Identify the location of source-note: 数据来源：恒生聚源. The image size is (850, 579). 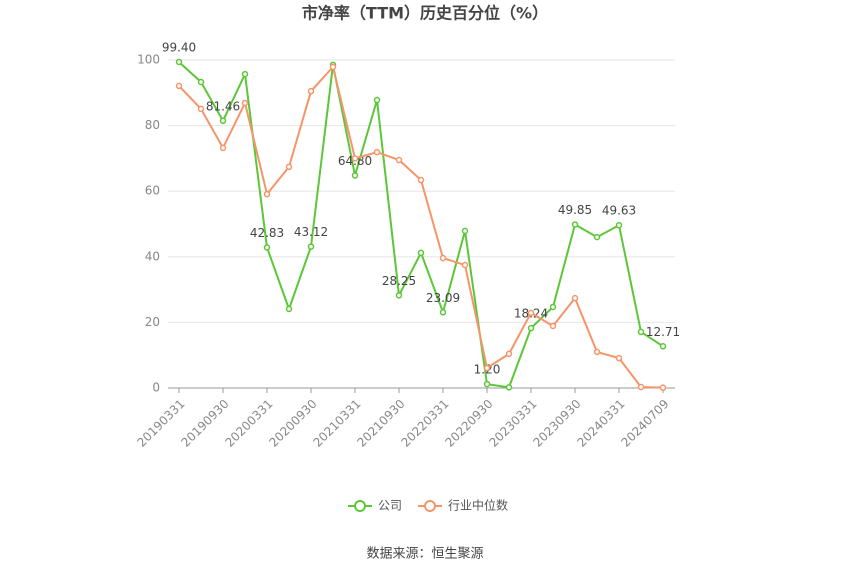
(424, 554).